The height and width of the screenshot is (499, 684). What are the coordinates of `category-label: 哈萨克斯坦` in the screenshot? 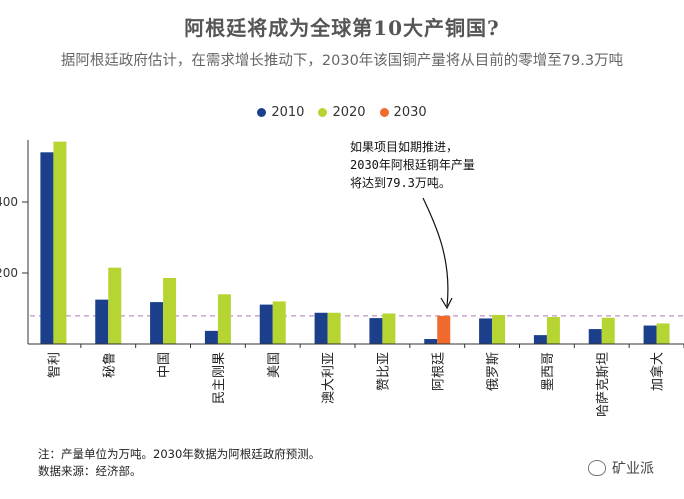 It's located at (603, 384).